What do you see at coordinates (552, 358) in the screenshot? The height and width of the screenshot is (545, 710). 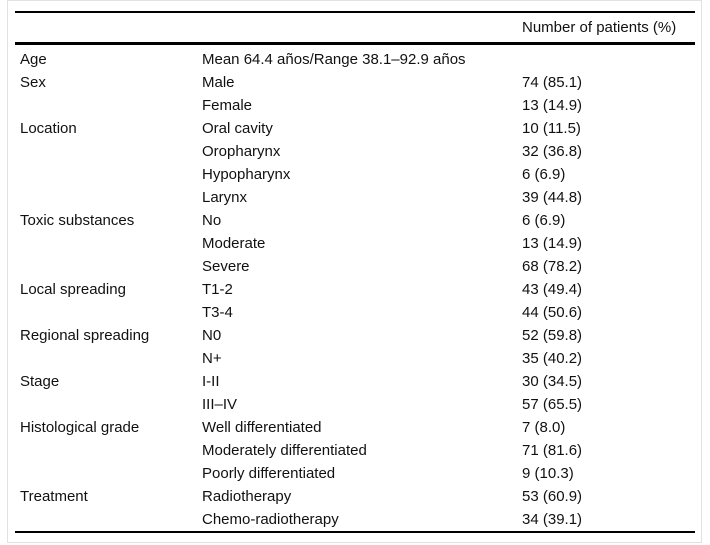 I see `value-cell: 35 (40.2)` at bounding box center [552, 358].